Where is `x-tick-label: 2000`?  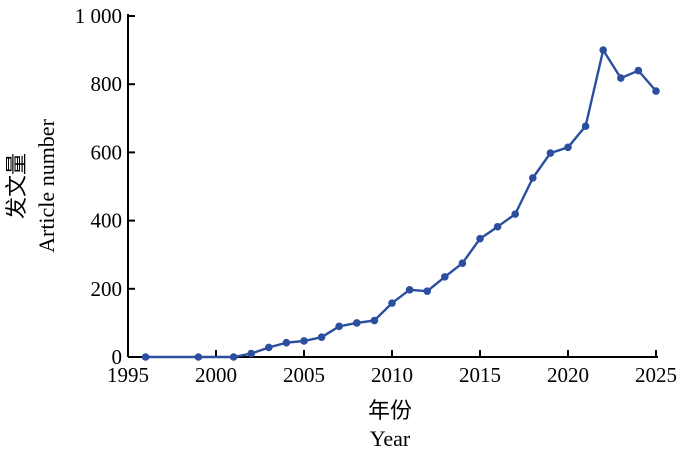
x-tick-label: 2000 is located at coordinates (216, 375).